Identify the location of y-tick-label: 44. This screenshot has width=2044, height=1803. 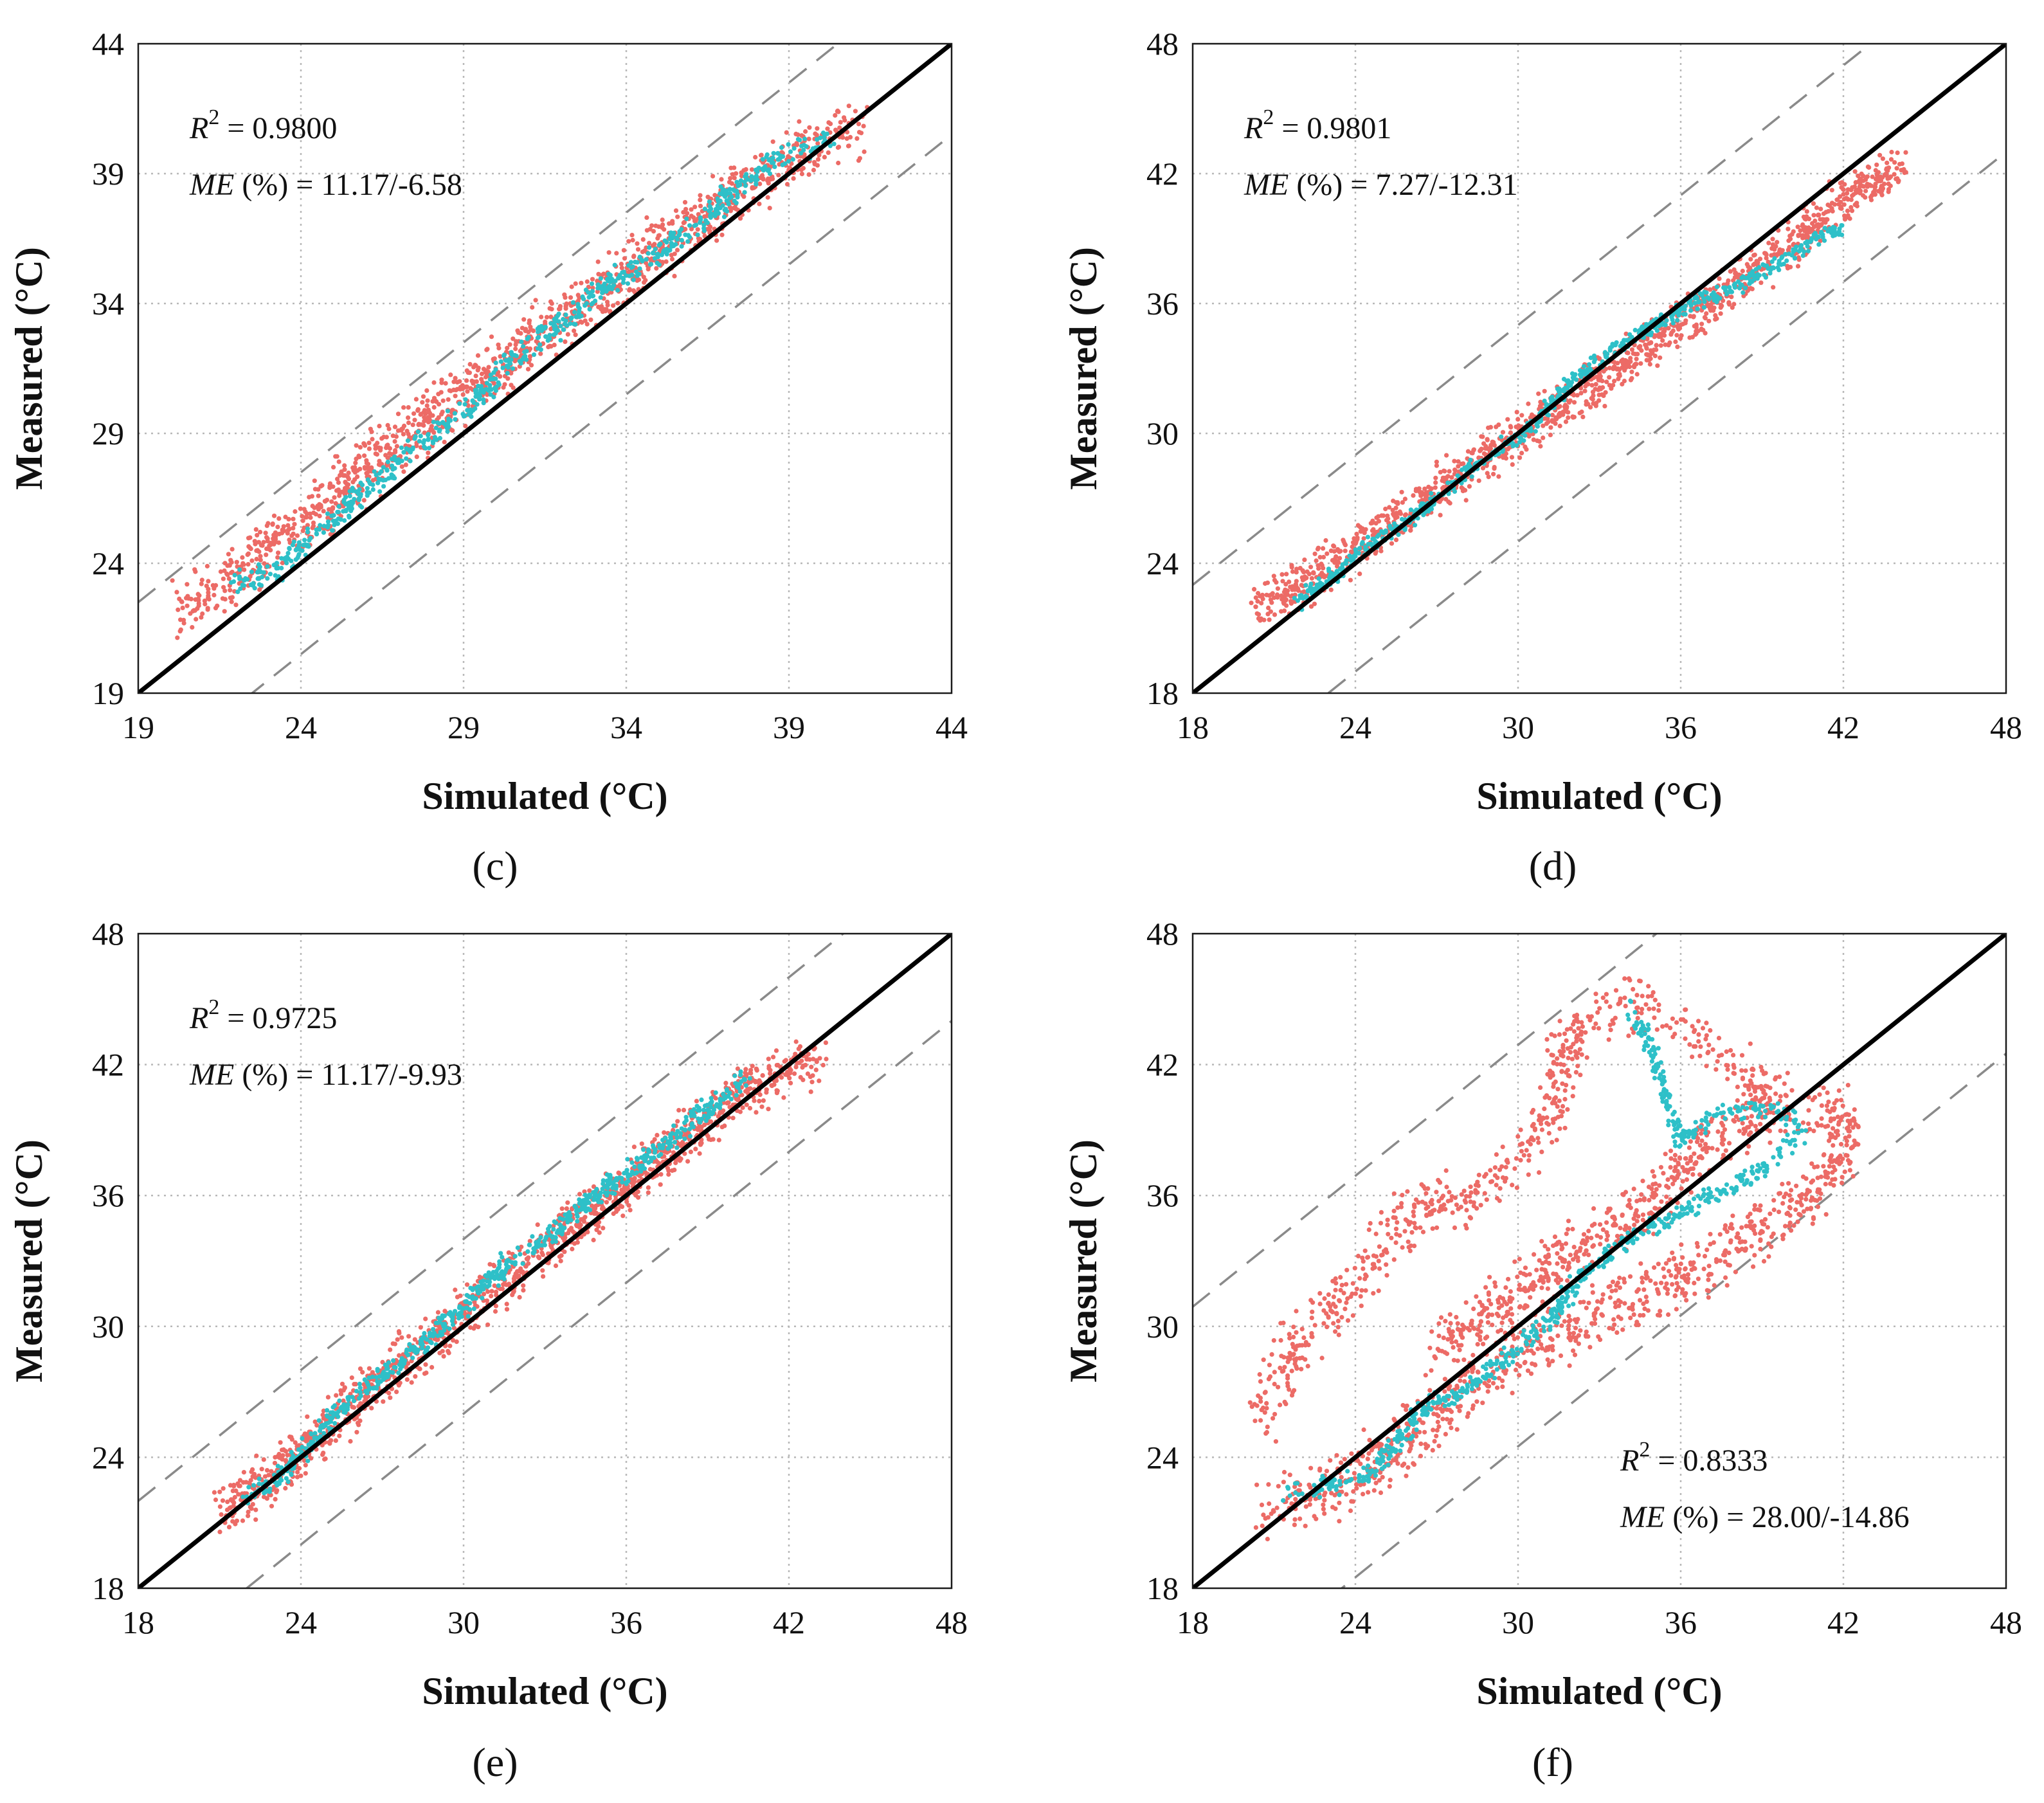
(108, 44).